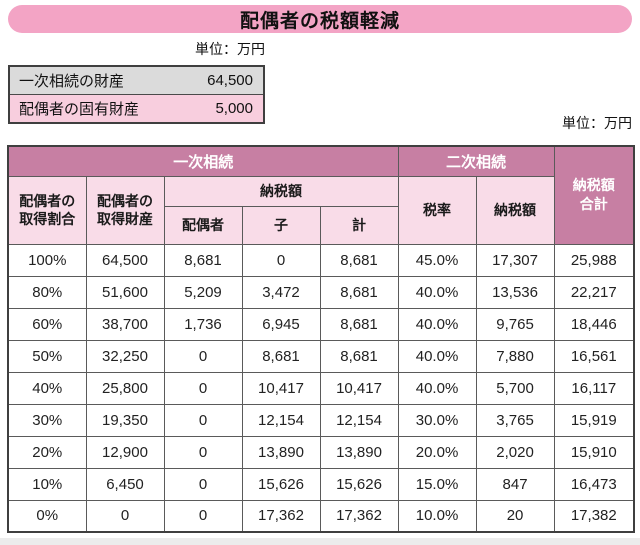 The image size is (640, 545). I want to click on sub-header-row-1: 配偶者の 取得割合 配偶者の 取得財産 納税額 税率 納税額, so click(320, 210).